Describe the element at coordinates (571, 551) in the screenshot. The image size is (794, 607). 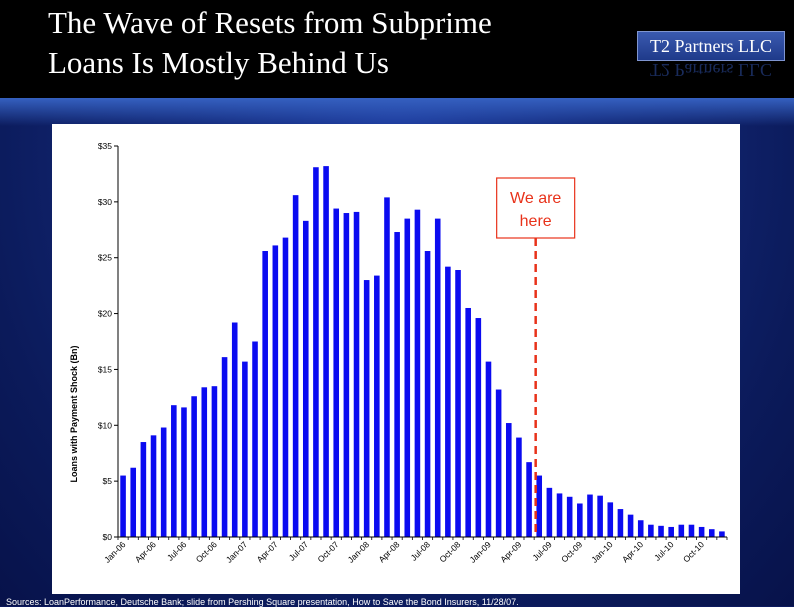
I see `x-tick-label: Oct-09` at that location.